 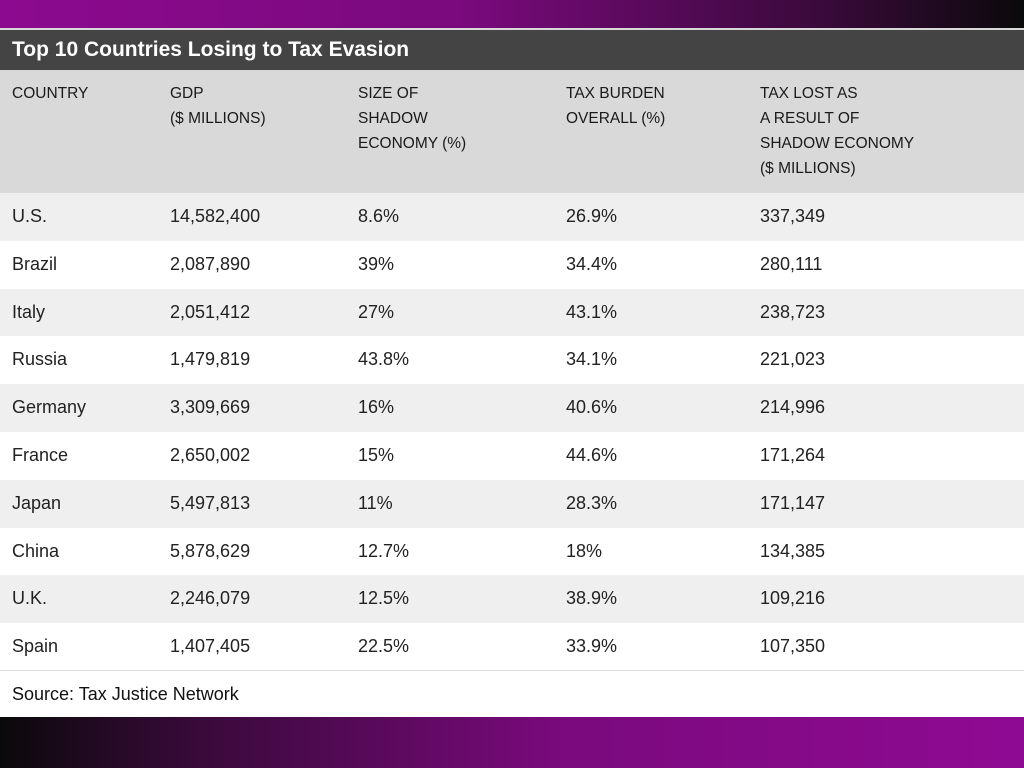 I want to click on cell-gdp: 2,650,002, so click(x=210, y=454).